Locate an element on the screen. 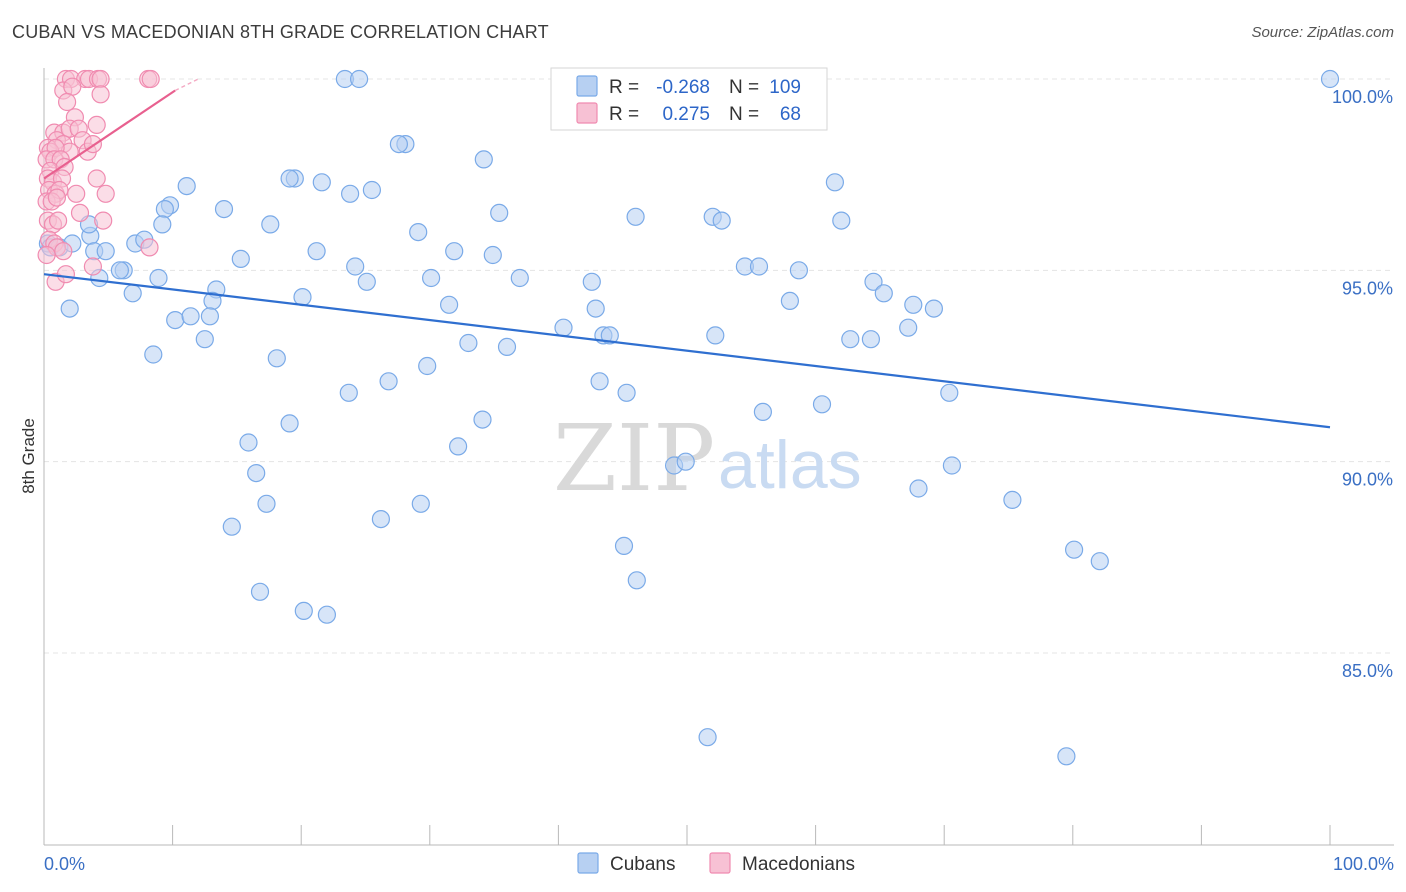  legend-r-value-cubans: -0.268 is located at coordinates (683, 87).